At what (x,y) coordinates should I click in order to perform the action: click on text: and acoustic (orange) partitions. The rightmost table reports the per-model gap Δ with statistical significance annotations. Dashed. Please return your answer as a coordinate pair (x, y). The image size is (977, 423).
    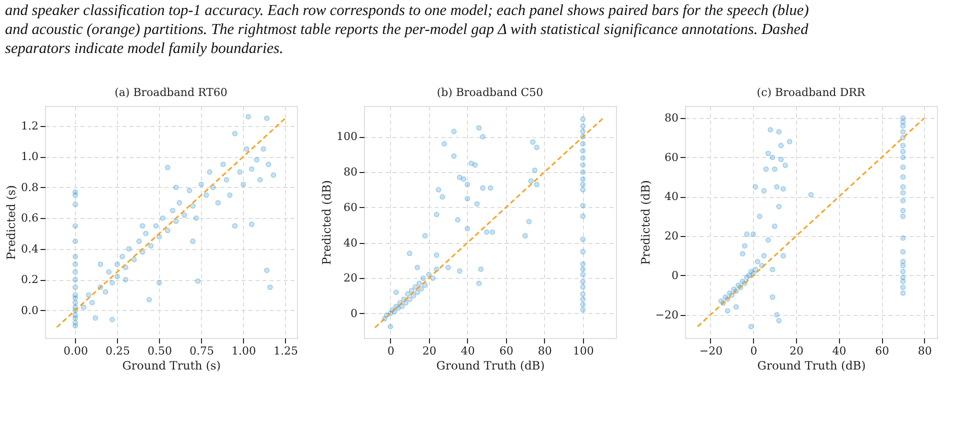
    Looking at the image, I should click on (407, 29).